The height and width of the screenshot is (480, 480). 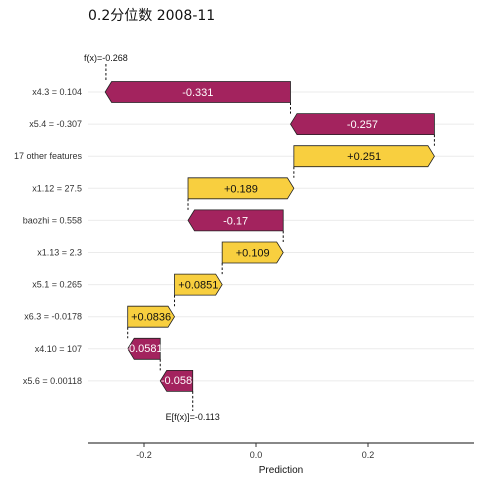 I want to click on x-tick-label: 0.2, so click(x=368, y=455).